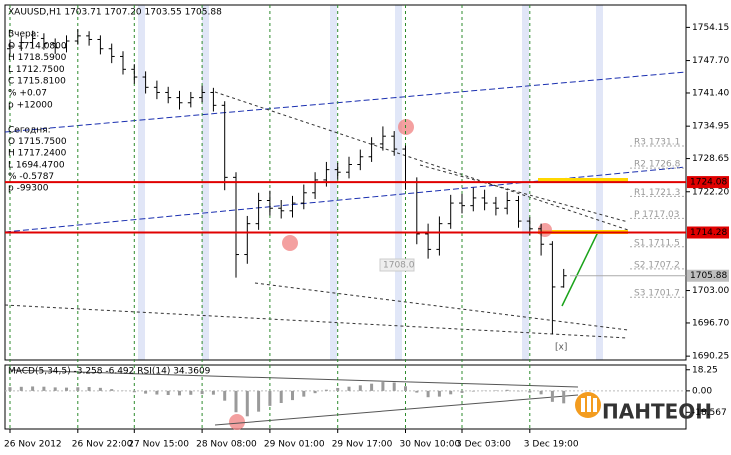 Image resolution: width=731 pixels, height=455 pixels. Describe the element at coordinates (551, 445) in the screenshot. I see `x-tick-label: 3 Dec 19:00` at that location.